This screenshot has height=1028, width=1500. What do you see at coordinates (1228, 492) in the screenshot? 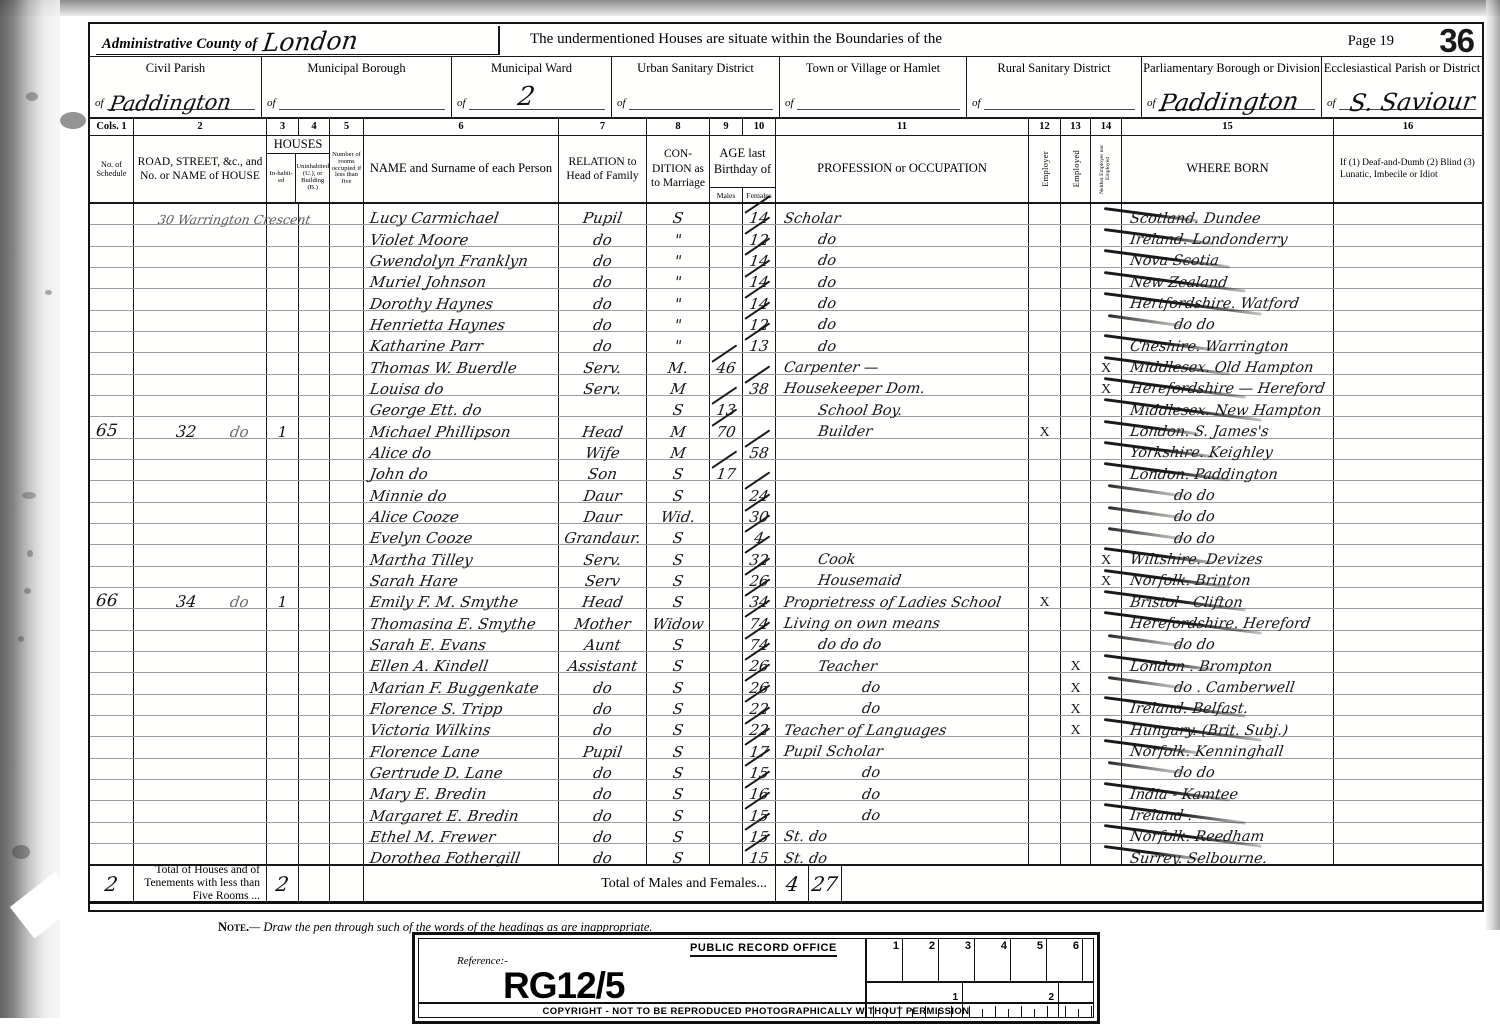
I see `cell-where-born: do do` at bounding box center [1228, 492].